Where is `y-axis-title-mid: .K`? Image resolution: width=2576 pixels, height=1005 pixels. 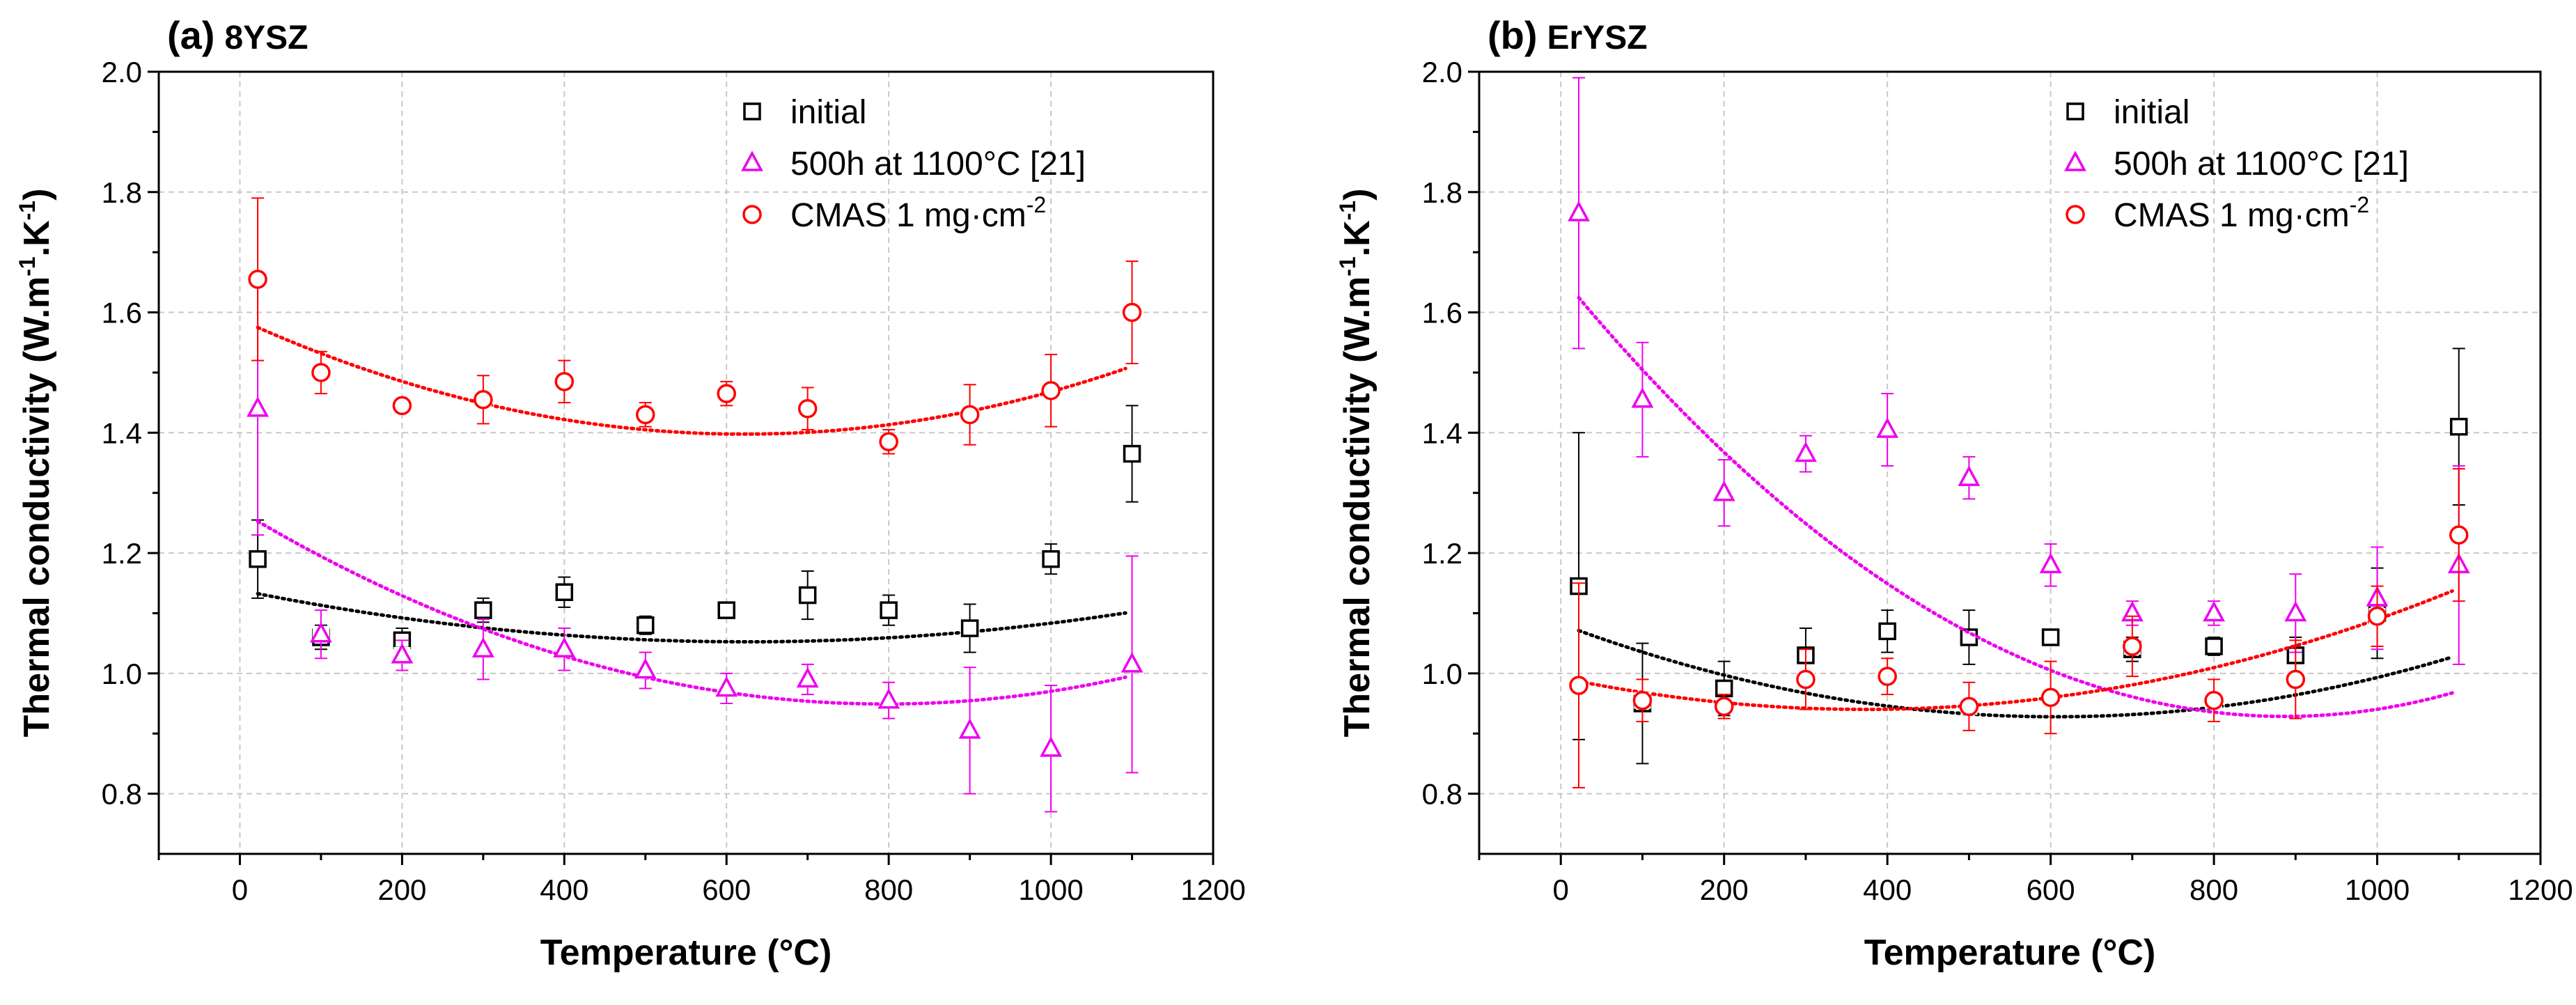
y-axis-title-mid: .K is located at coordinates (37, 238).